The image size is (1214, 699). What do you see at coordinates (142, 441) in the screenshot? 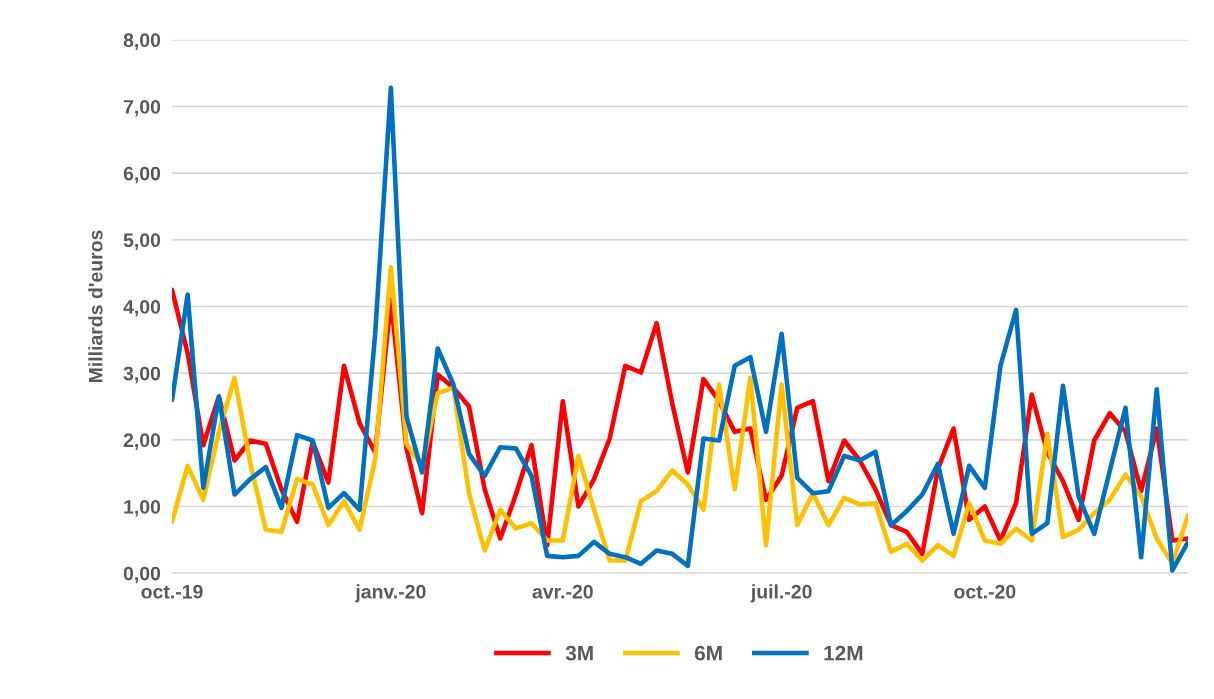
I see `y-tick-label: 2,00` at bounding box center [142, 441].